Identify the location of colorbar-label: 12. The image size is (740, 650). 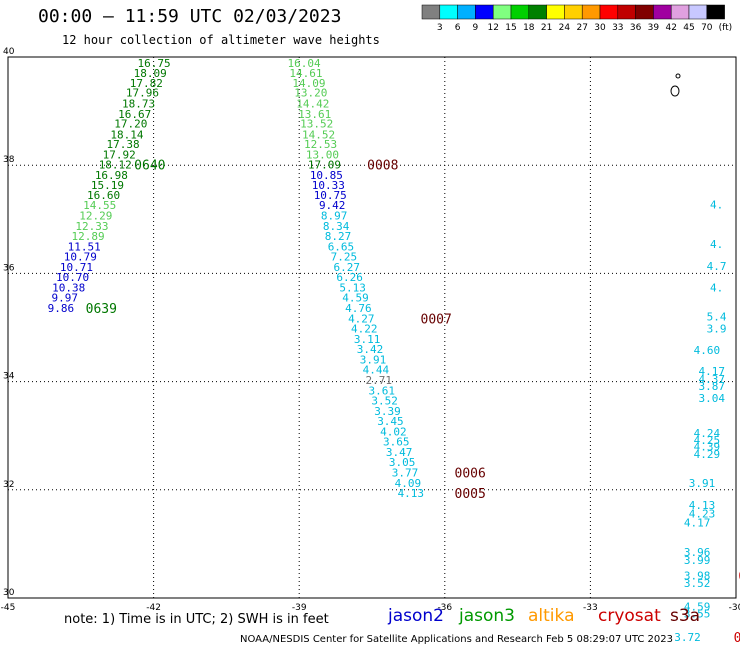
(492, 28).